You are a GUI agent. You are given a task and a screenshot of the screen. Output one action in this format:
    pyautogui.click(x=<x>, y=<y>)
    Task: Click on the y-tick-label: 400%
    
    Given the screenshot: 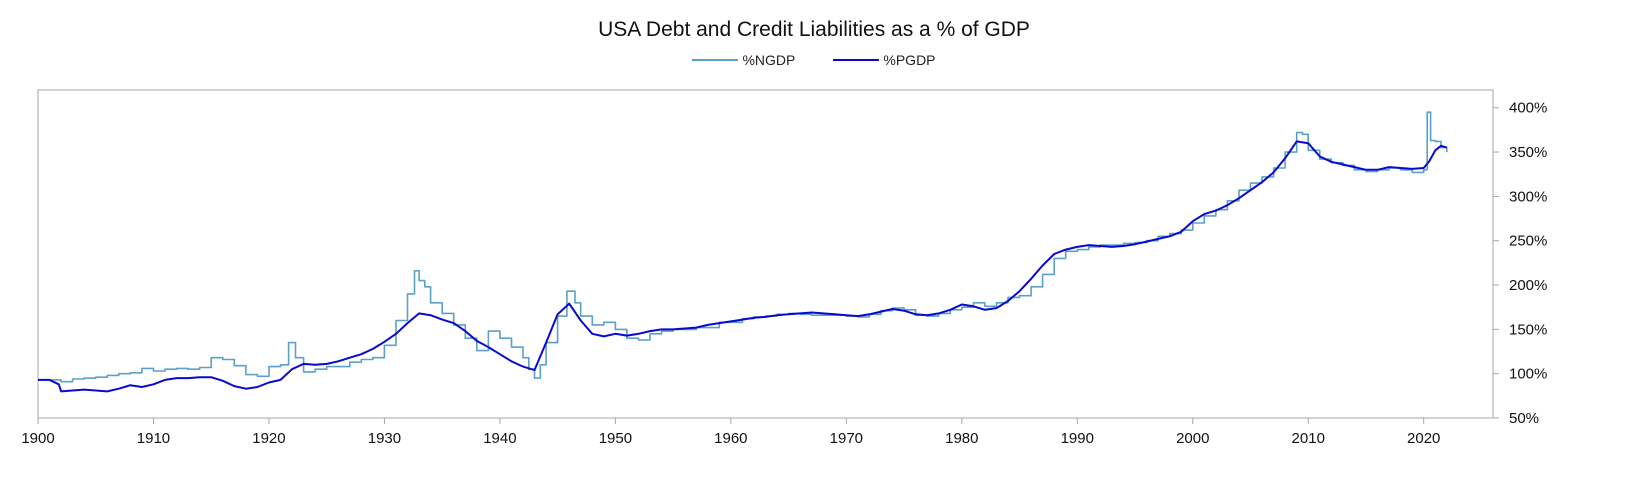 What is the action you would take?
    pyautogui.click(x=1528, y=108)
    